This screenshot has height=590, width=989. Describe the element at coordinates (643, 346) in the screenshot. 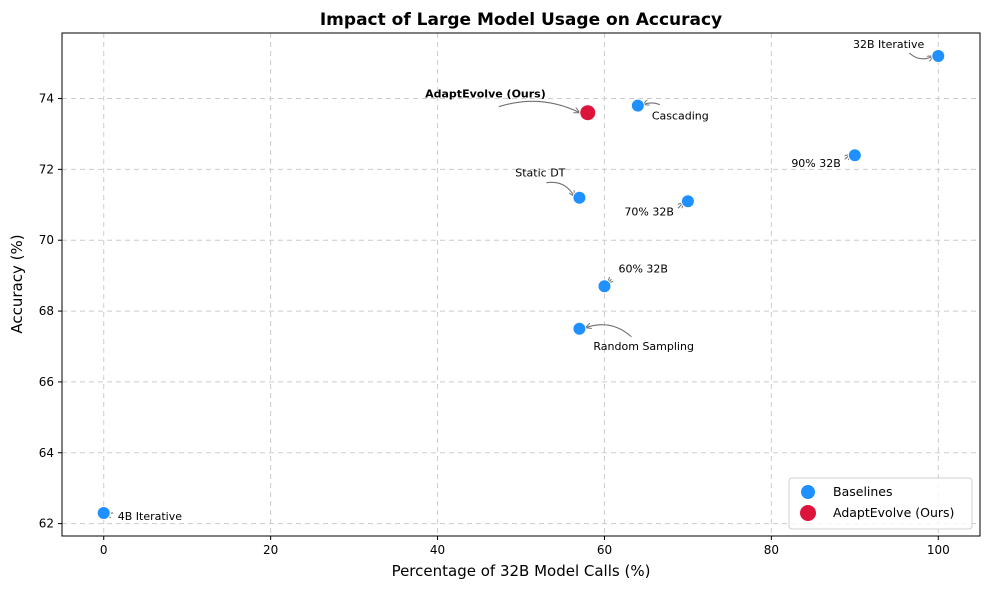

I see `annotation-random-sampling: Random Sampling` at that location.